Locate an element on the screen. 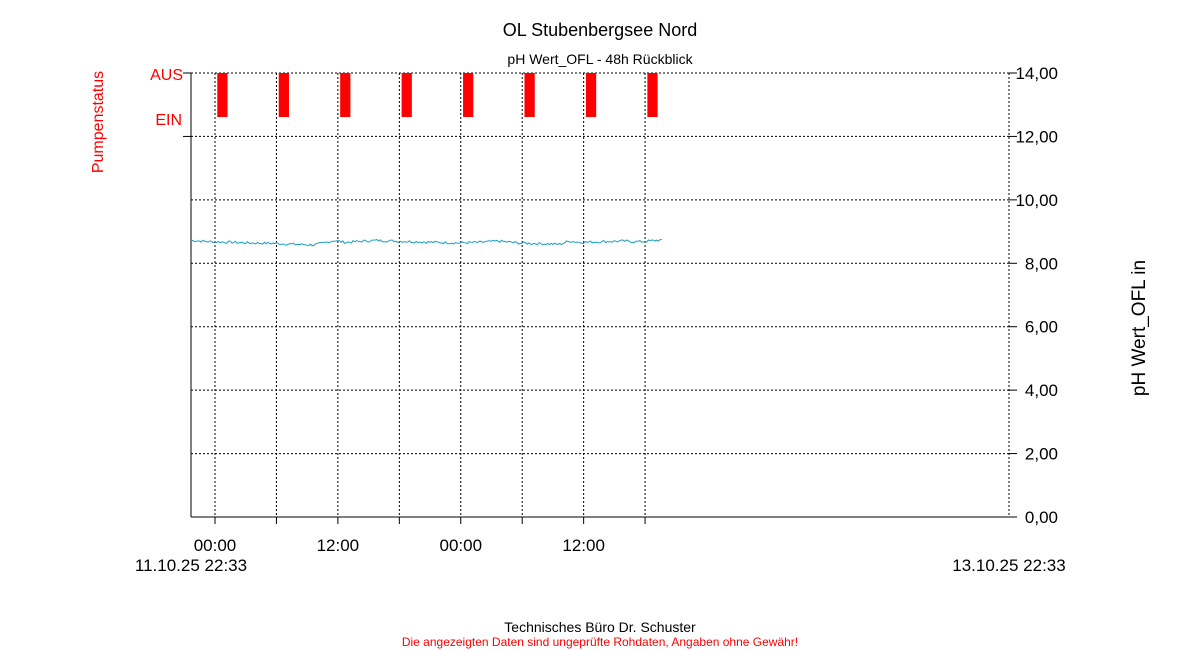 The image size is (1200, 650). y-tick-label: 6,00 is located at coordinates (1041, 327).